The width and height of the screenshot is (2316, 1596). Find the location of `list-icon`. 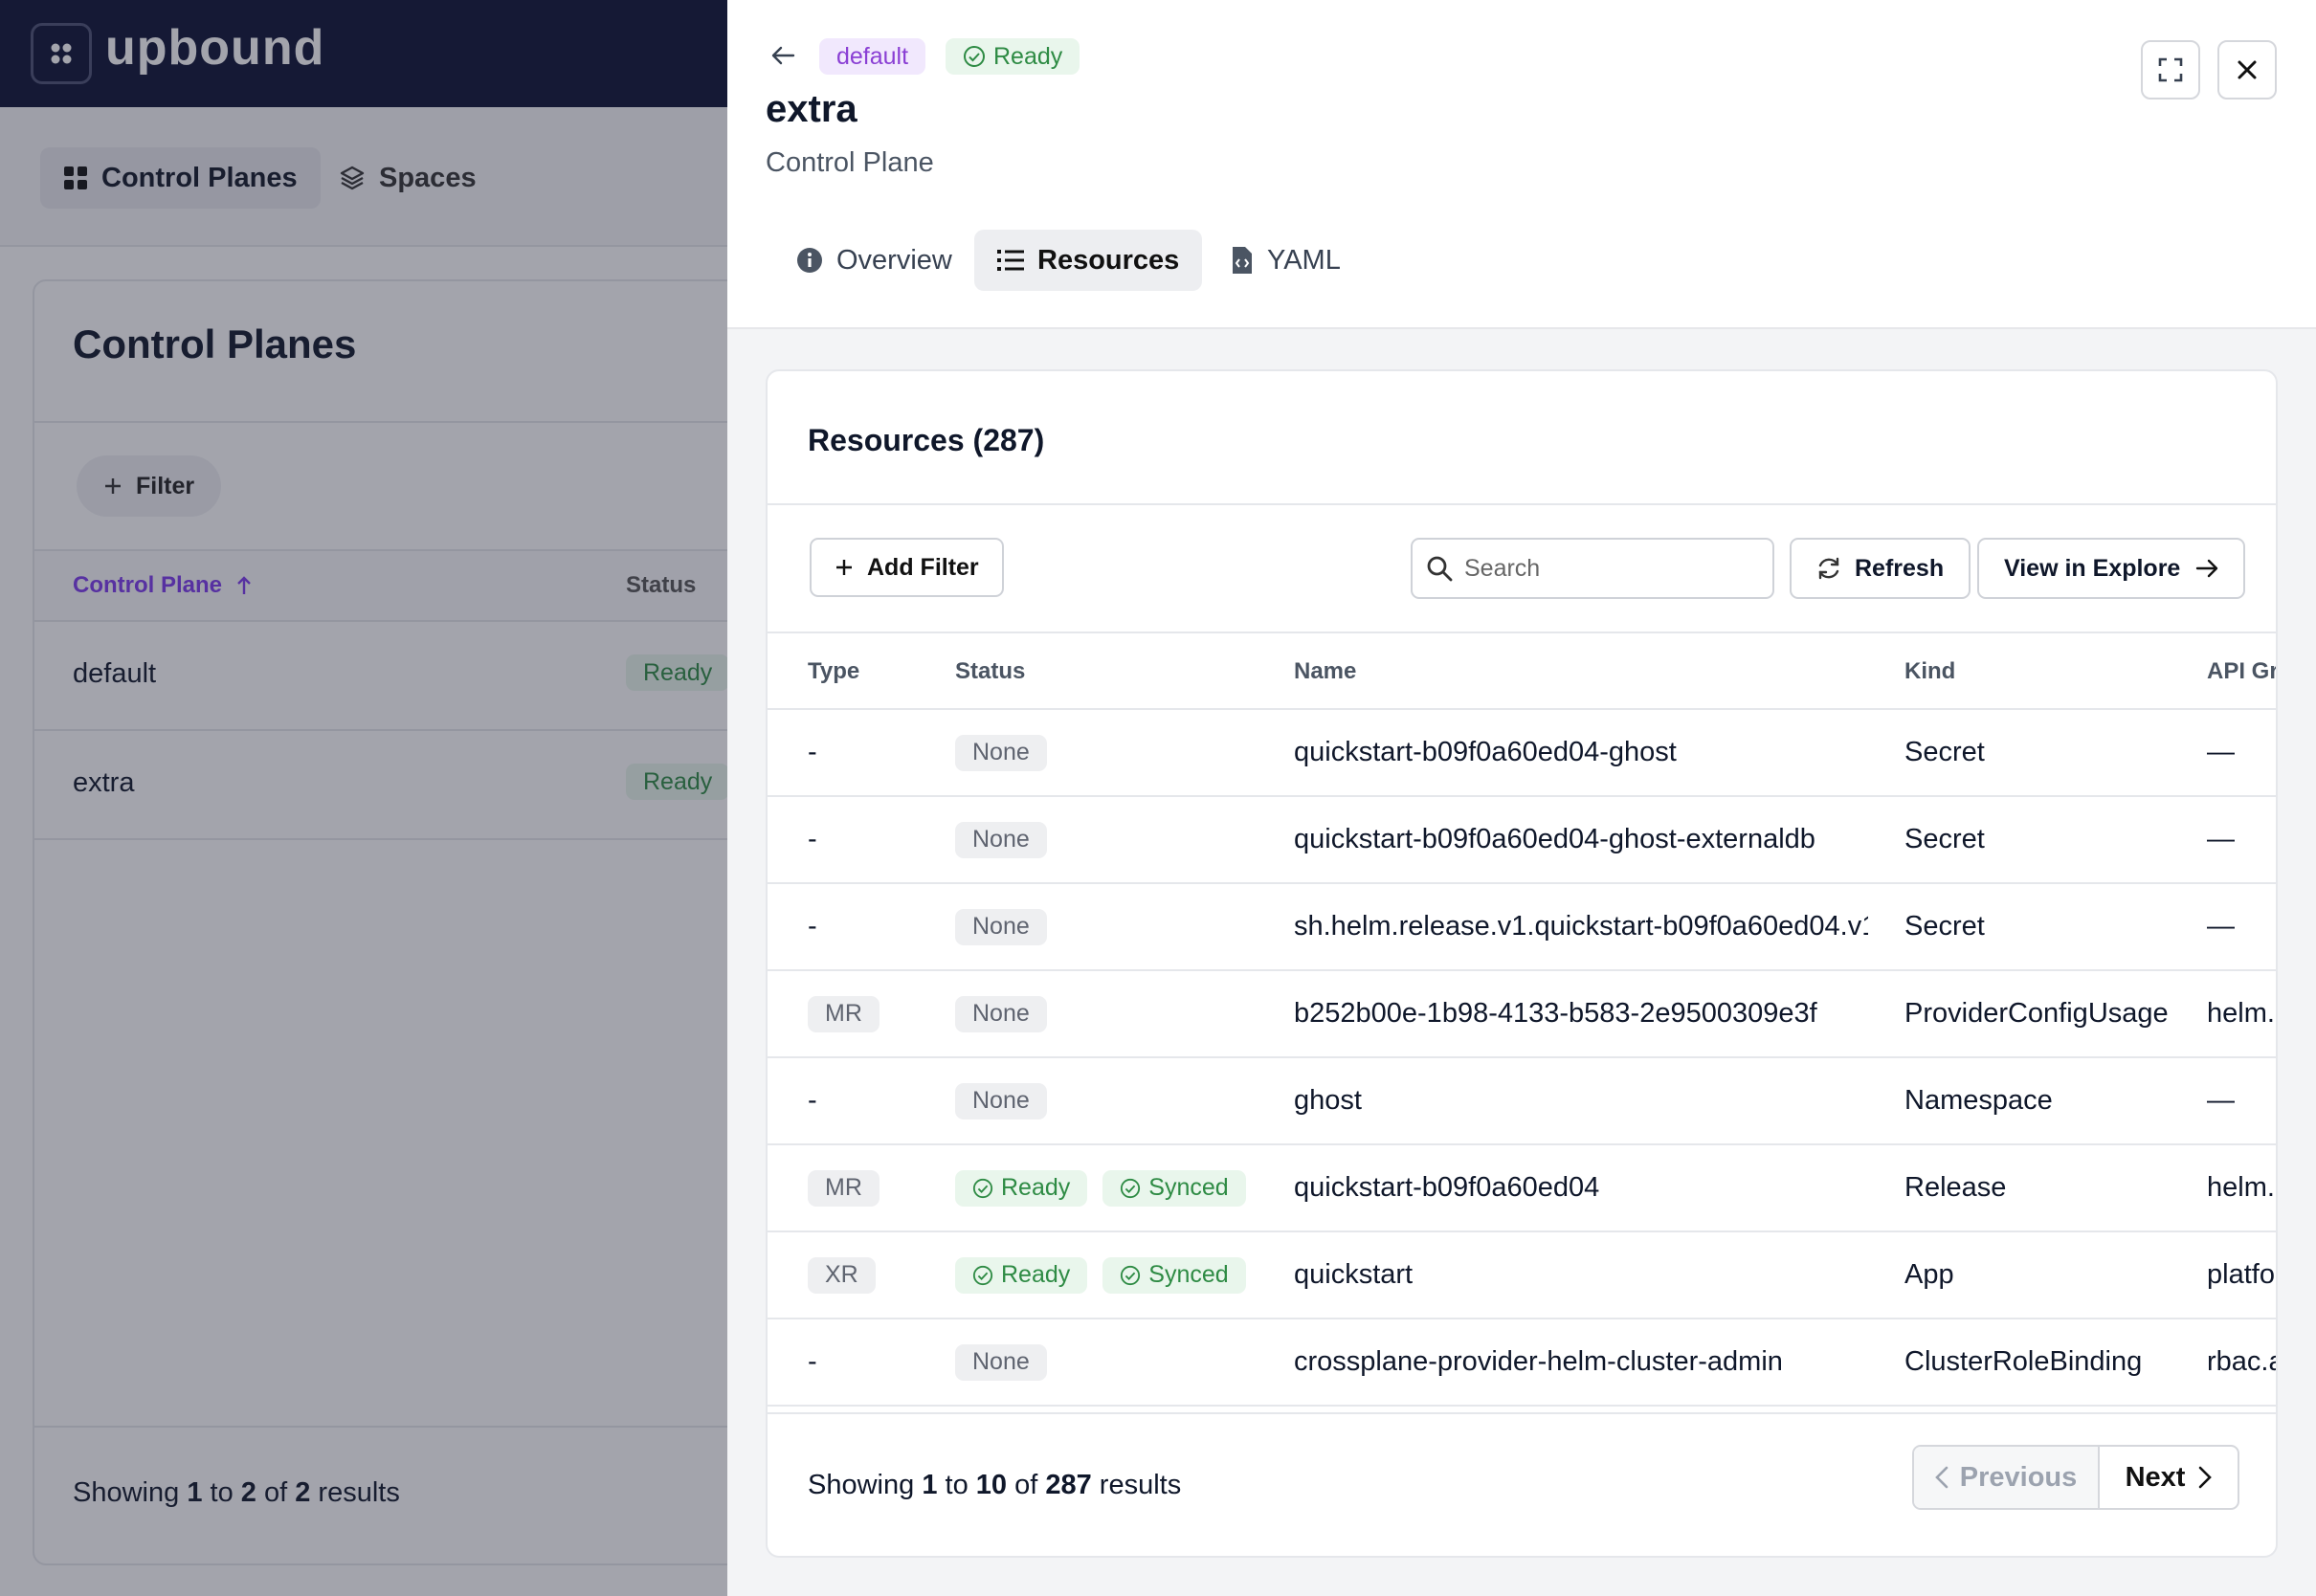

list-icon is located at coordinates (1010, 261).